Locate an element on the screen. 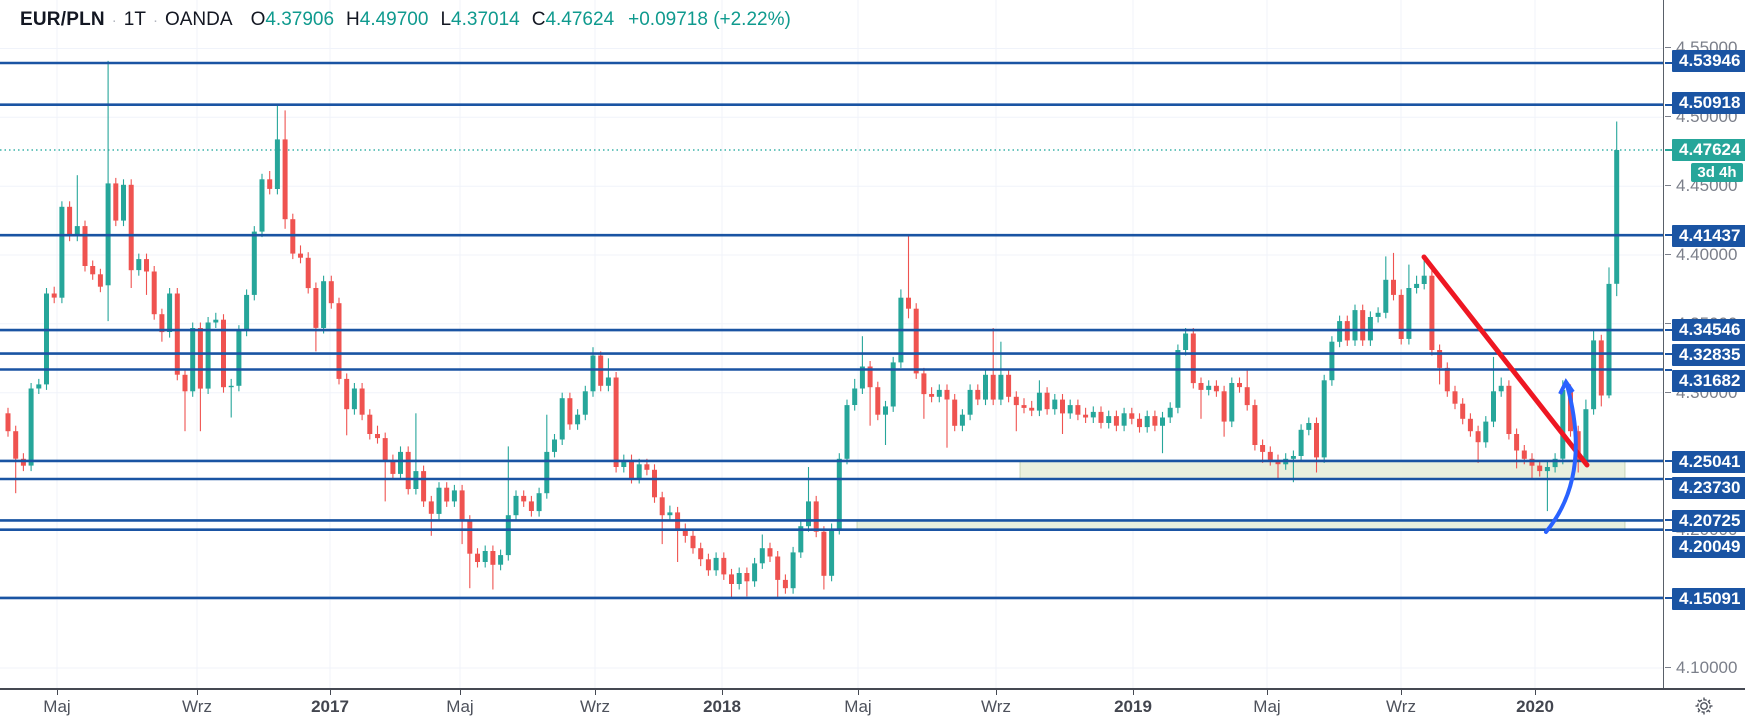 This screenshot has width=1745, height=721. level-price-label: 4.32835 is located at coordinates (1704, 355).